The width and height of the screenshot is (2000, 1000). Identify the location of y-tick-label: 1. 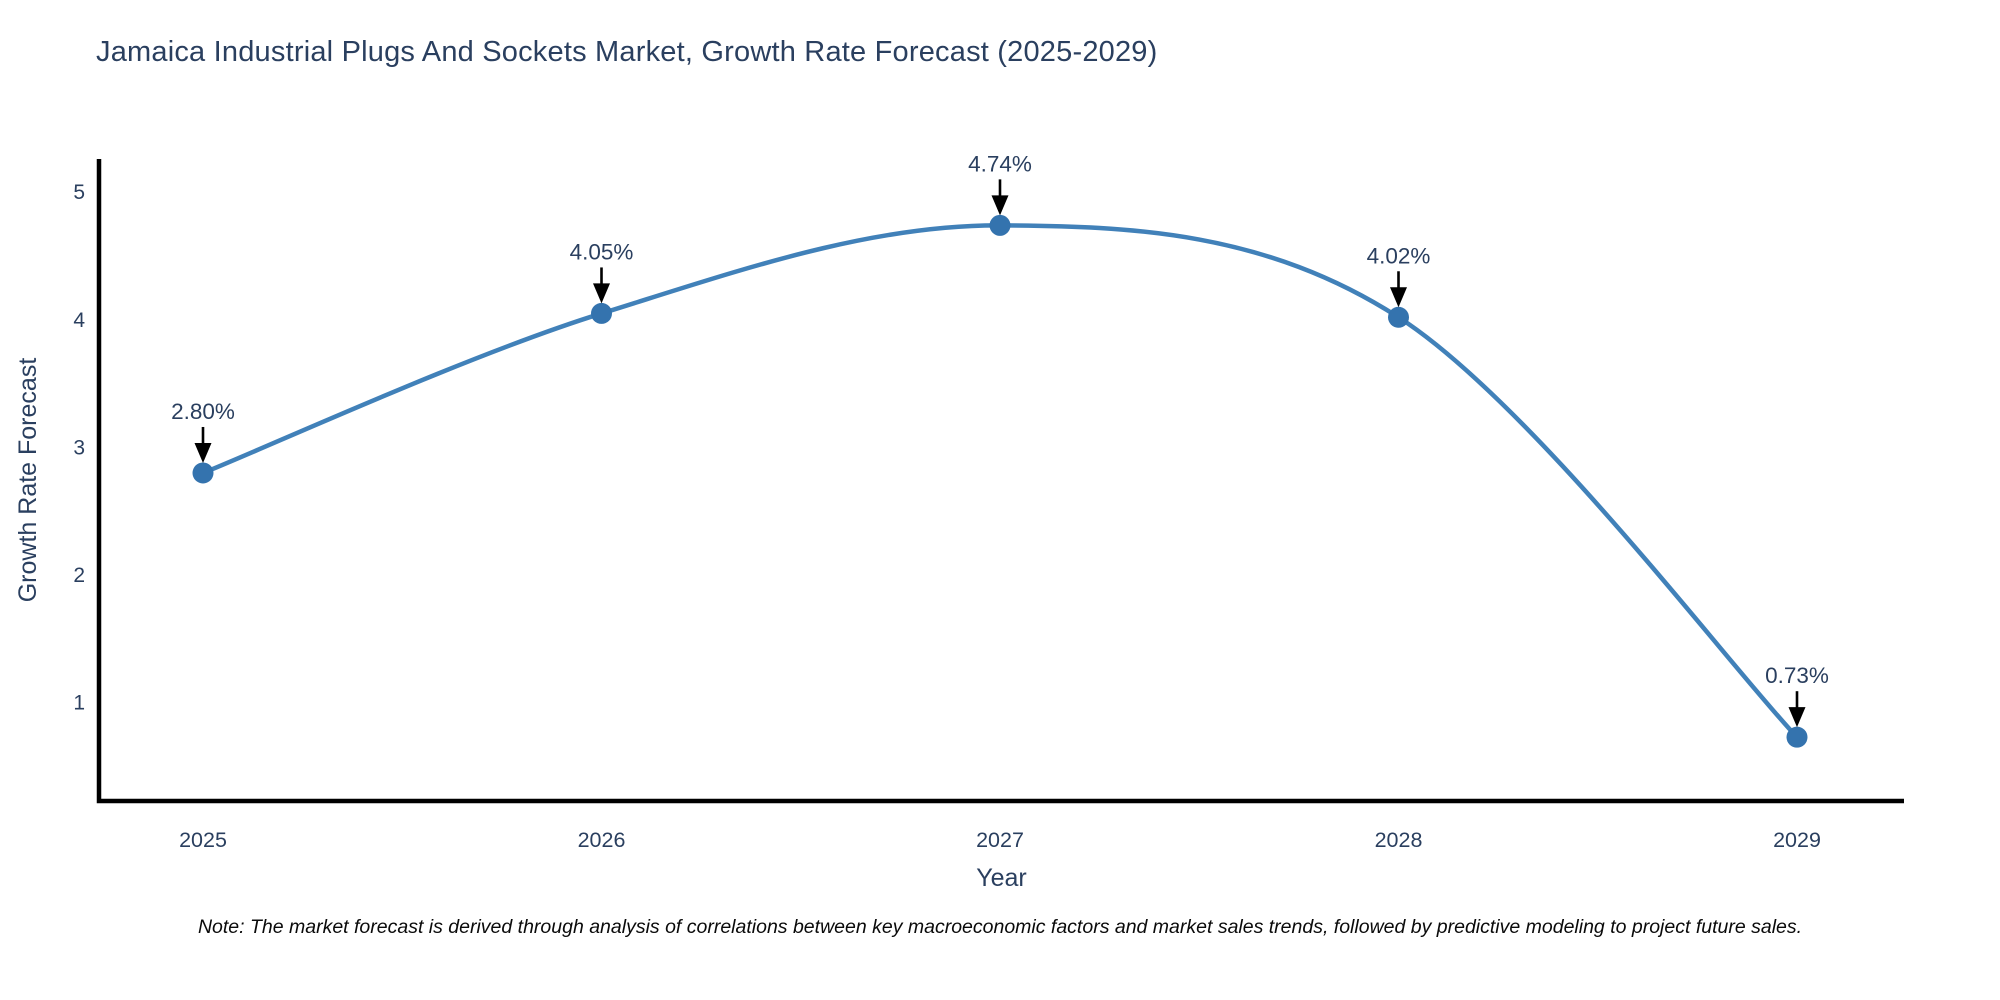
(79, 703).